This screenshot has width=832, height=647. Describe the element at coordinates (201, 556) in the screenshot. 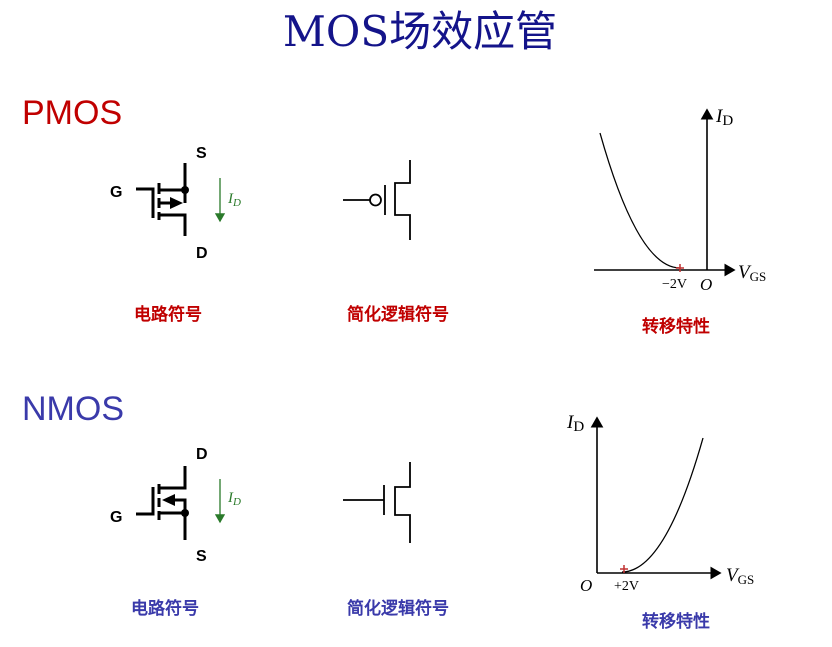

I see `nmos-source-label: S` at that location.